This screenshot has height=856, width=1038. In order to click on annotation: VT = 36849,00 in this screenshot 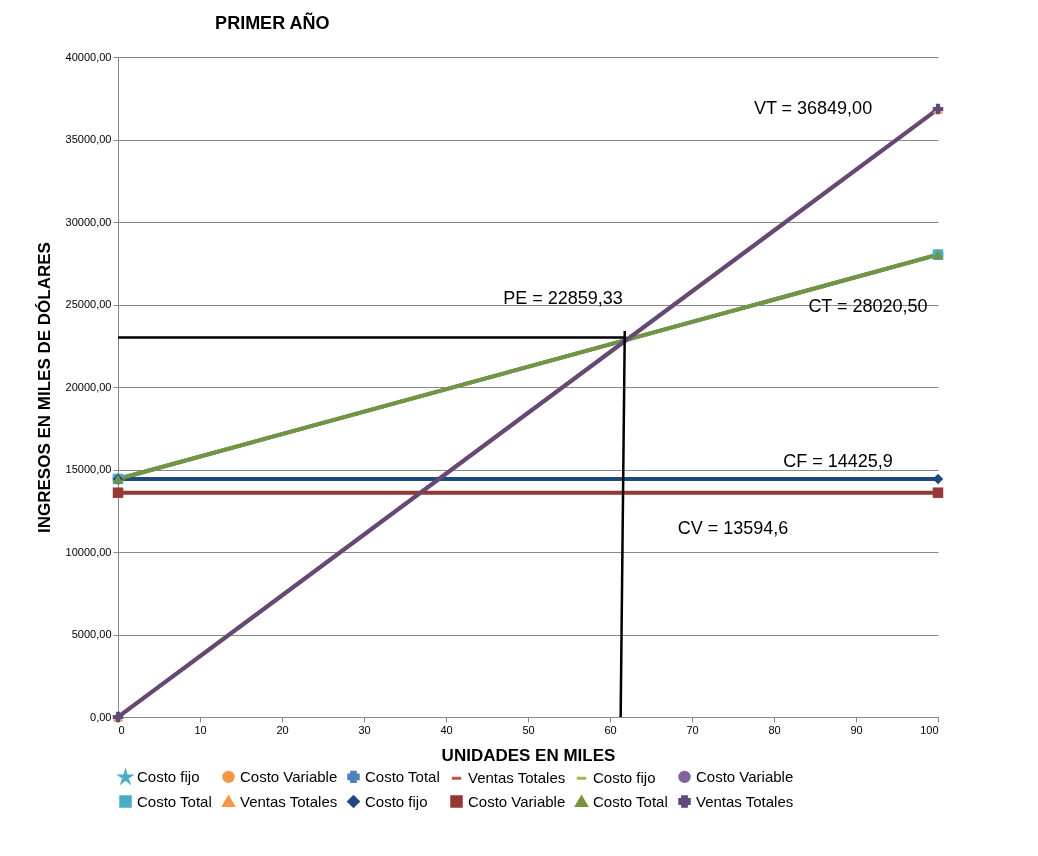, I will do `click(813, 108)`.